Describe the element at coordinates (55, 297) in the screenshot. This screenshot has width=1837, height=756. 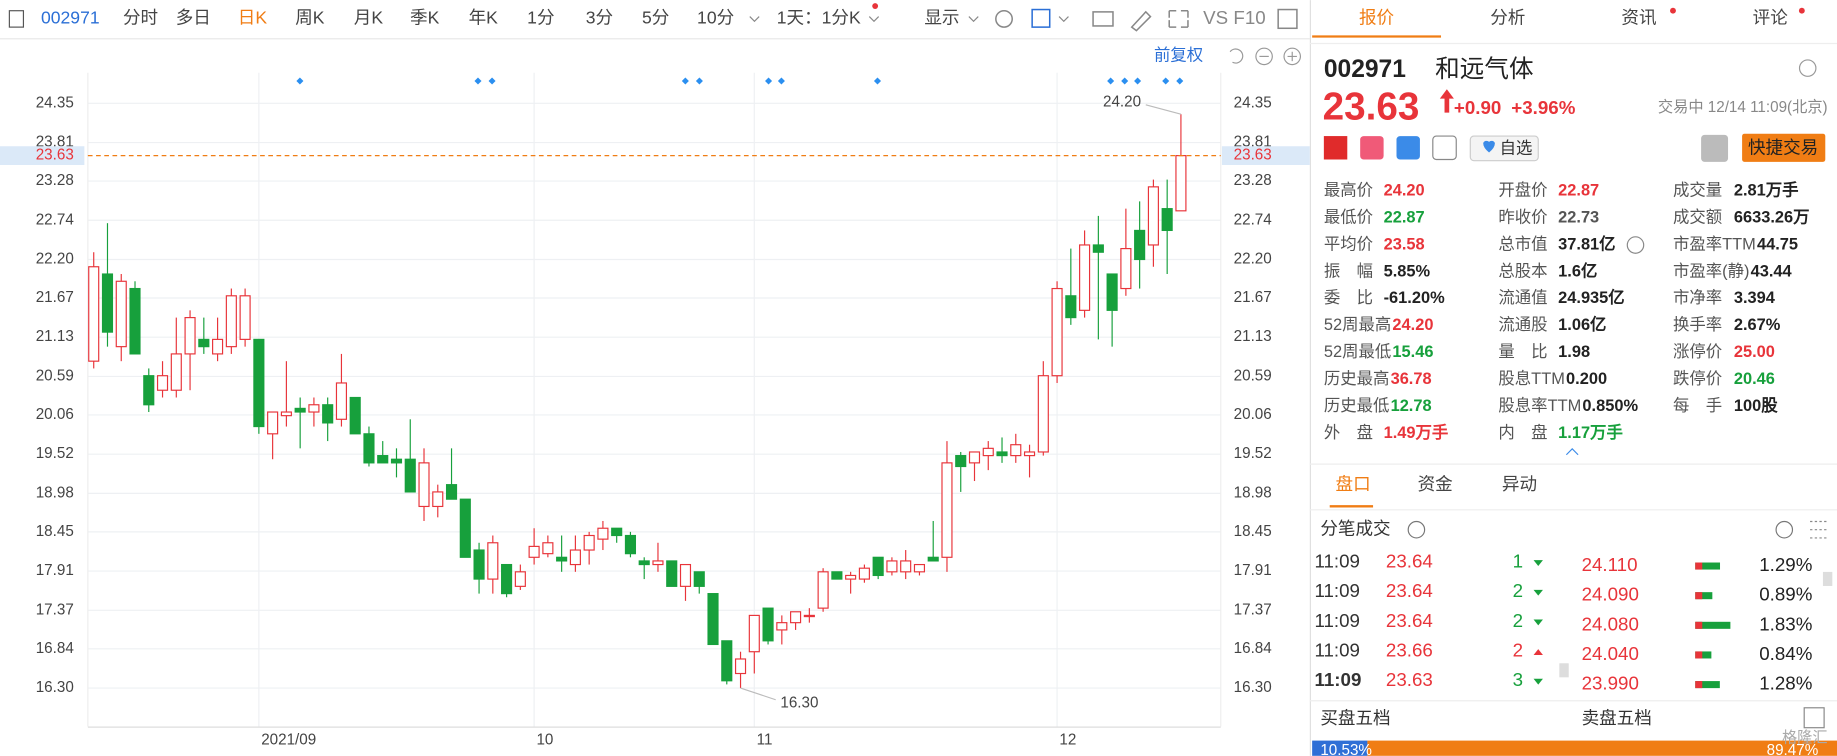
I see `y-tick-label: 21.67` at that location.